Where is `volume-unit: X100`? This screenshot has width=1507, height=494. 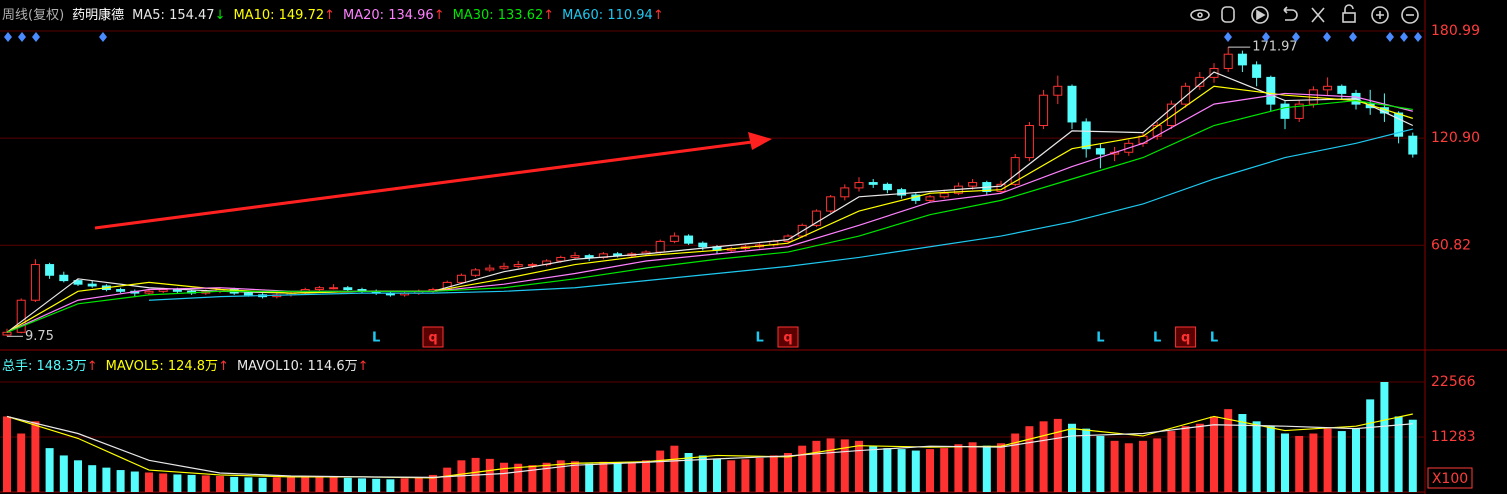
volume-unit: X100 is located at coordinates (1450, 479).